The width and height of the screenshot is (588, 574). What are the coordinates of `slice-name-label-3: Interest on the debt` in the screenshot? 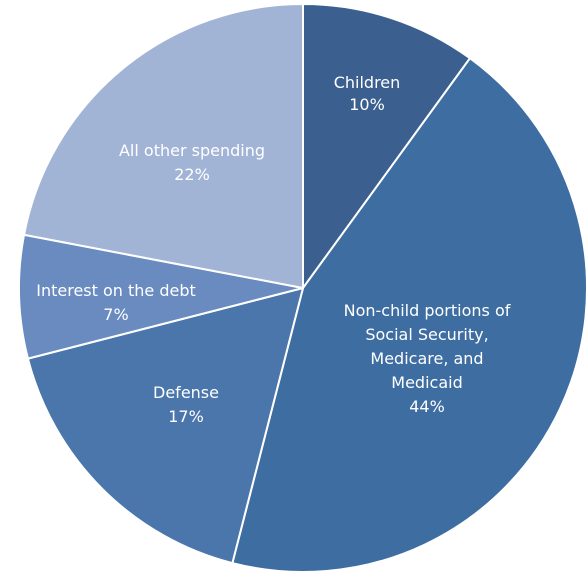 It's located at (116, 290).